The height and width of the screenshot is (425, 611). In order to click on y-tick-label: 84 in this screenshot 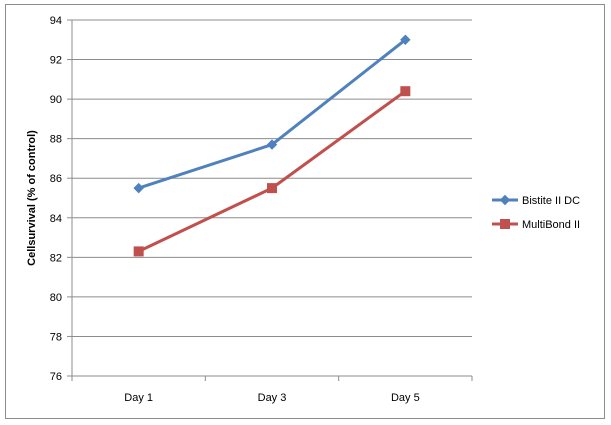, I will do `click(56, 219)`.